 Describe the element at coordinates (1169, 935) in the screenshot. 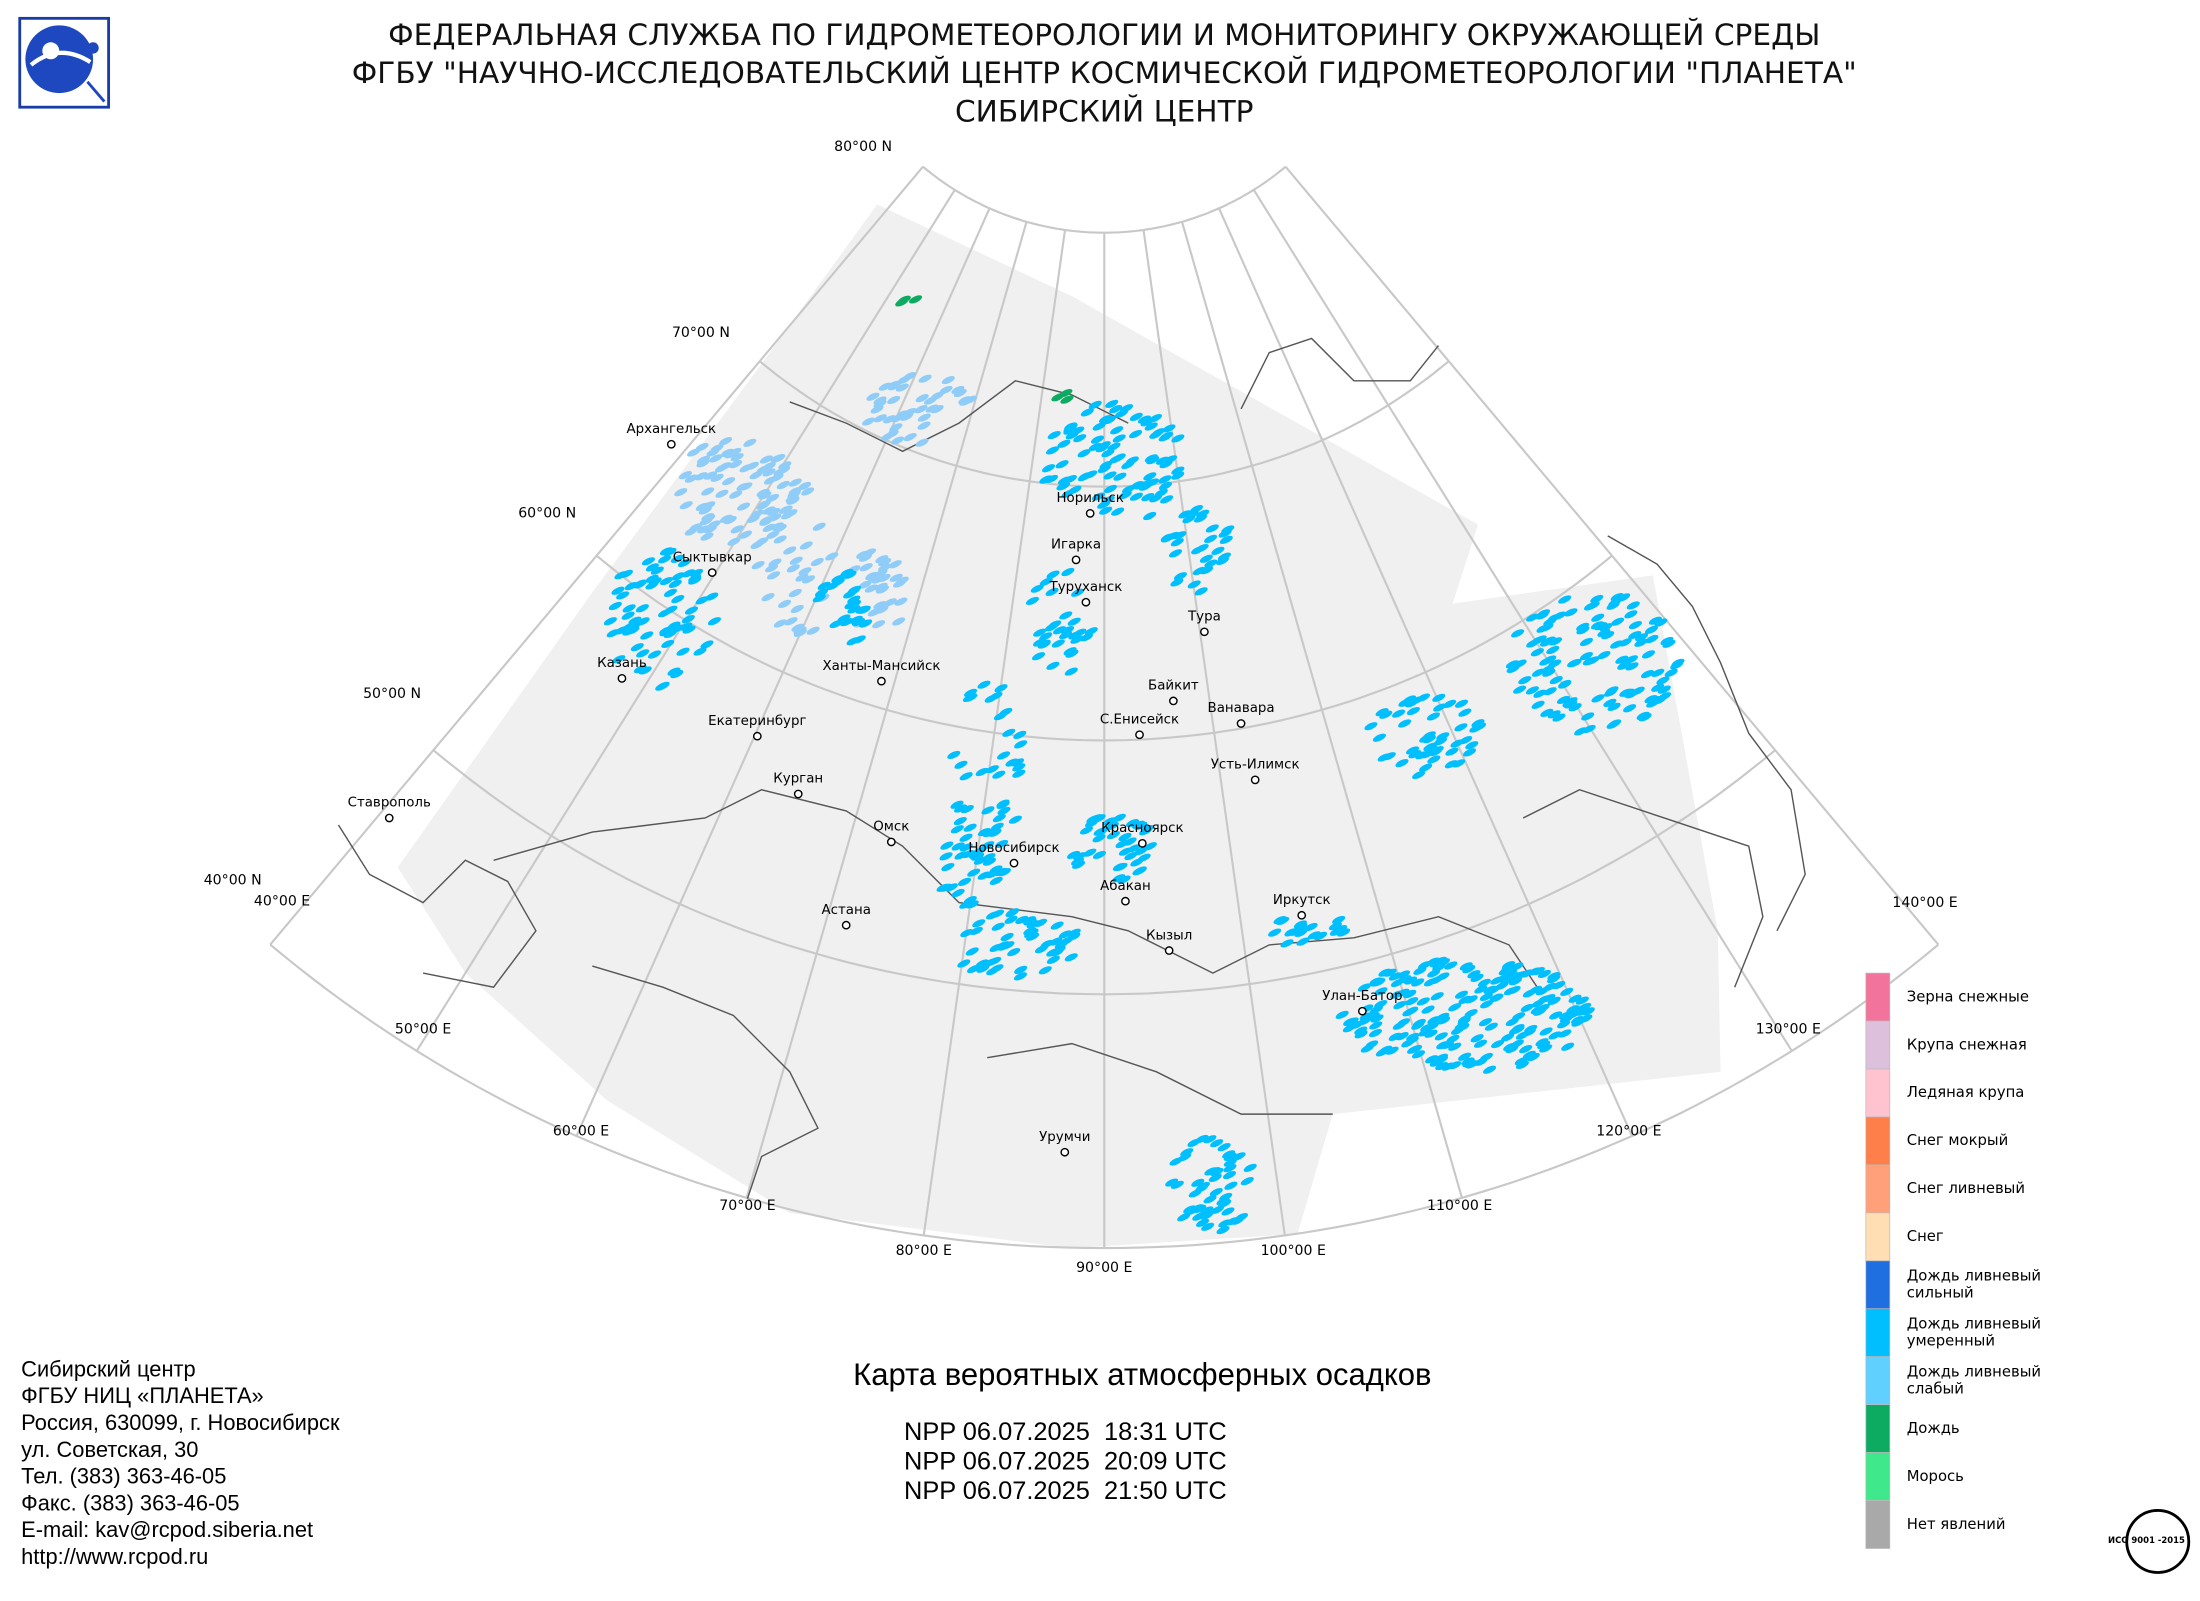

I see `city-label: Кызыл` at that location.